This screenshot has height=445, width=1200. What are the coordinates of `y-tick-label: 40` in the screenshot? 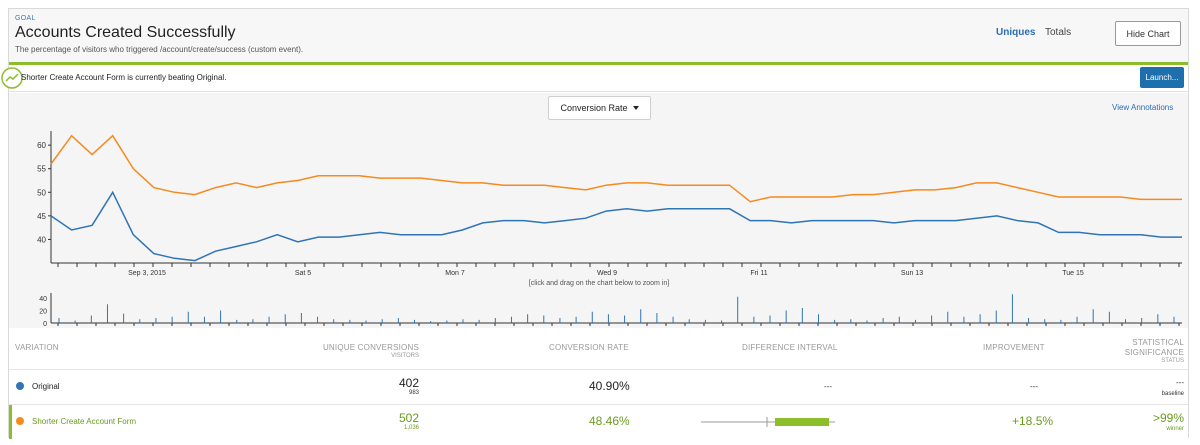 It's located at (41, 239).